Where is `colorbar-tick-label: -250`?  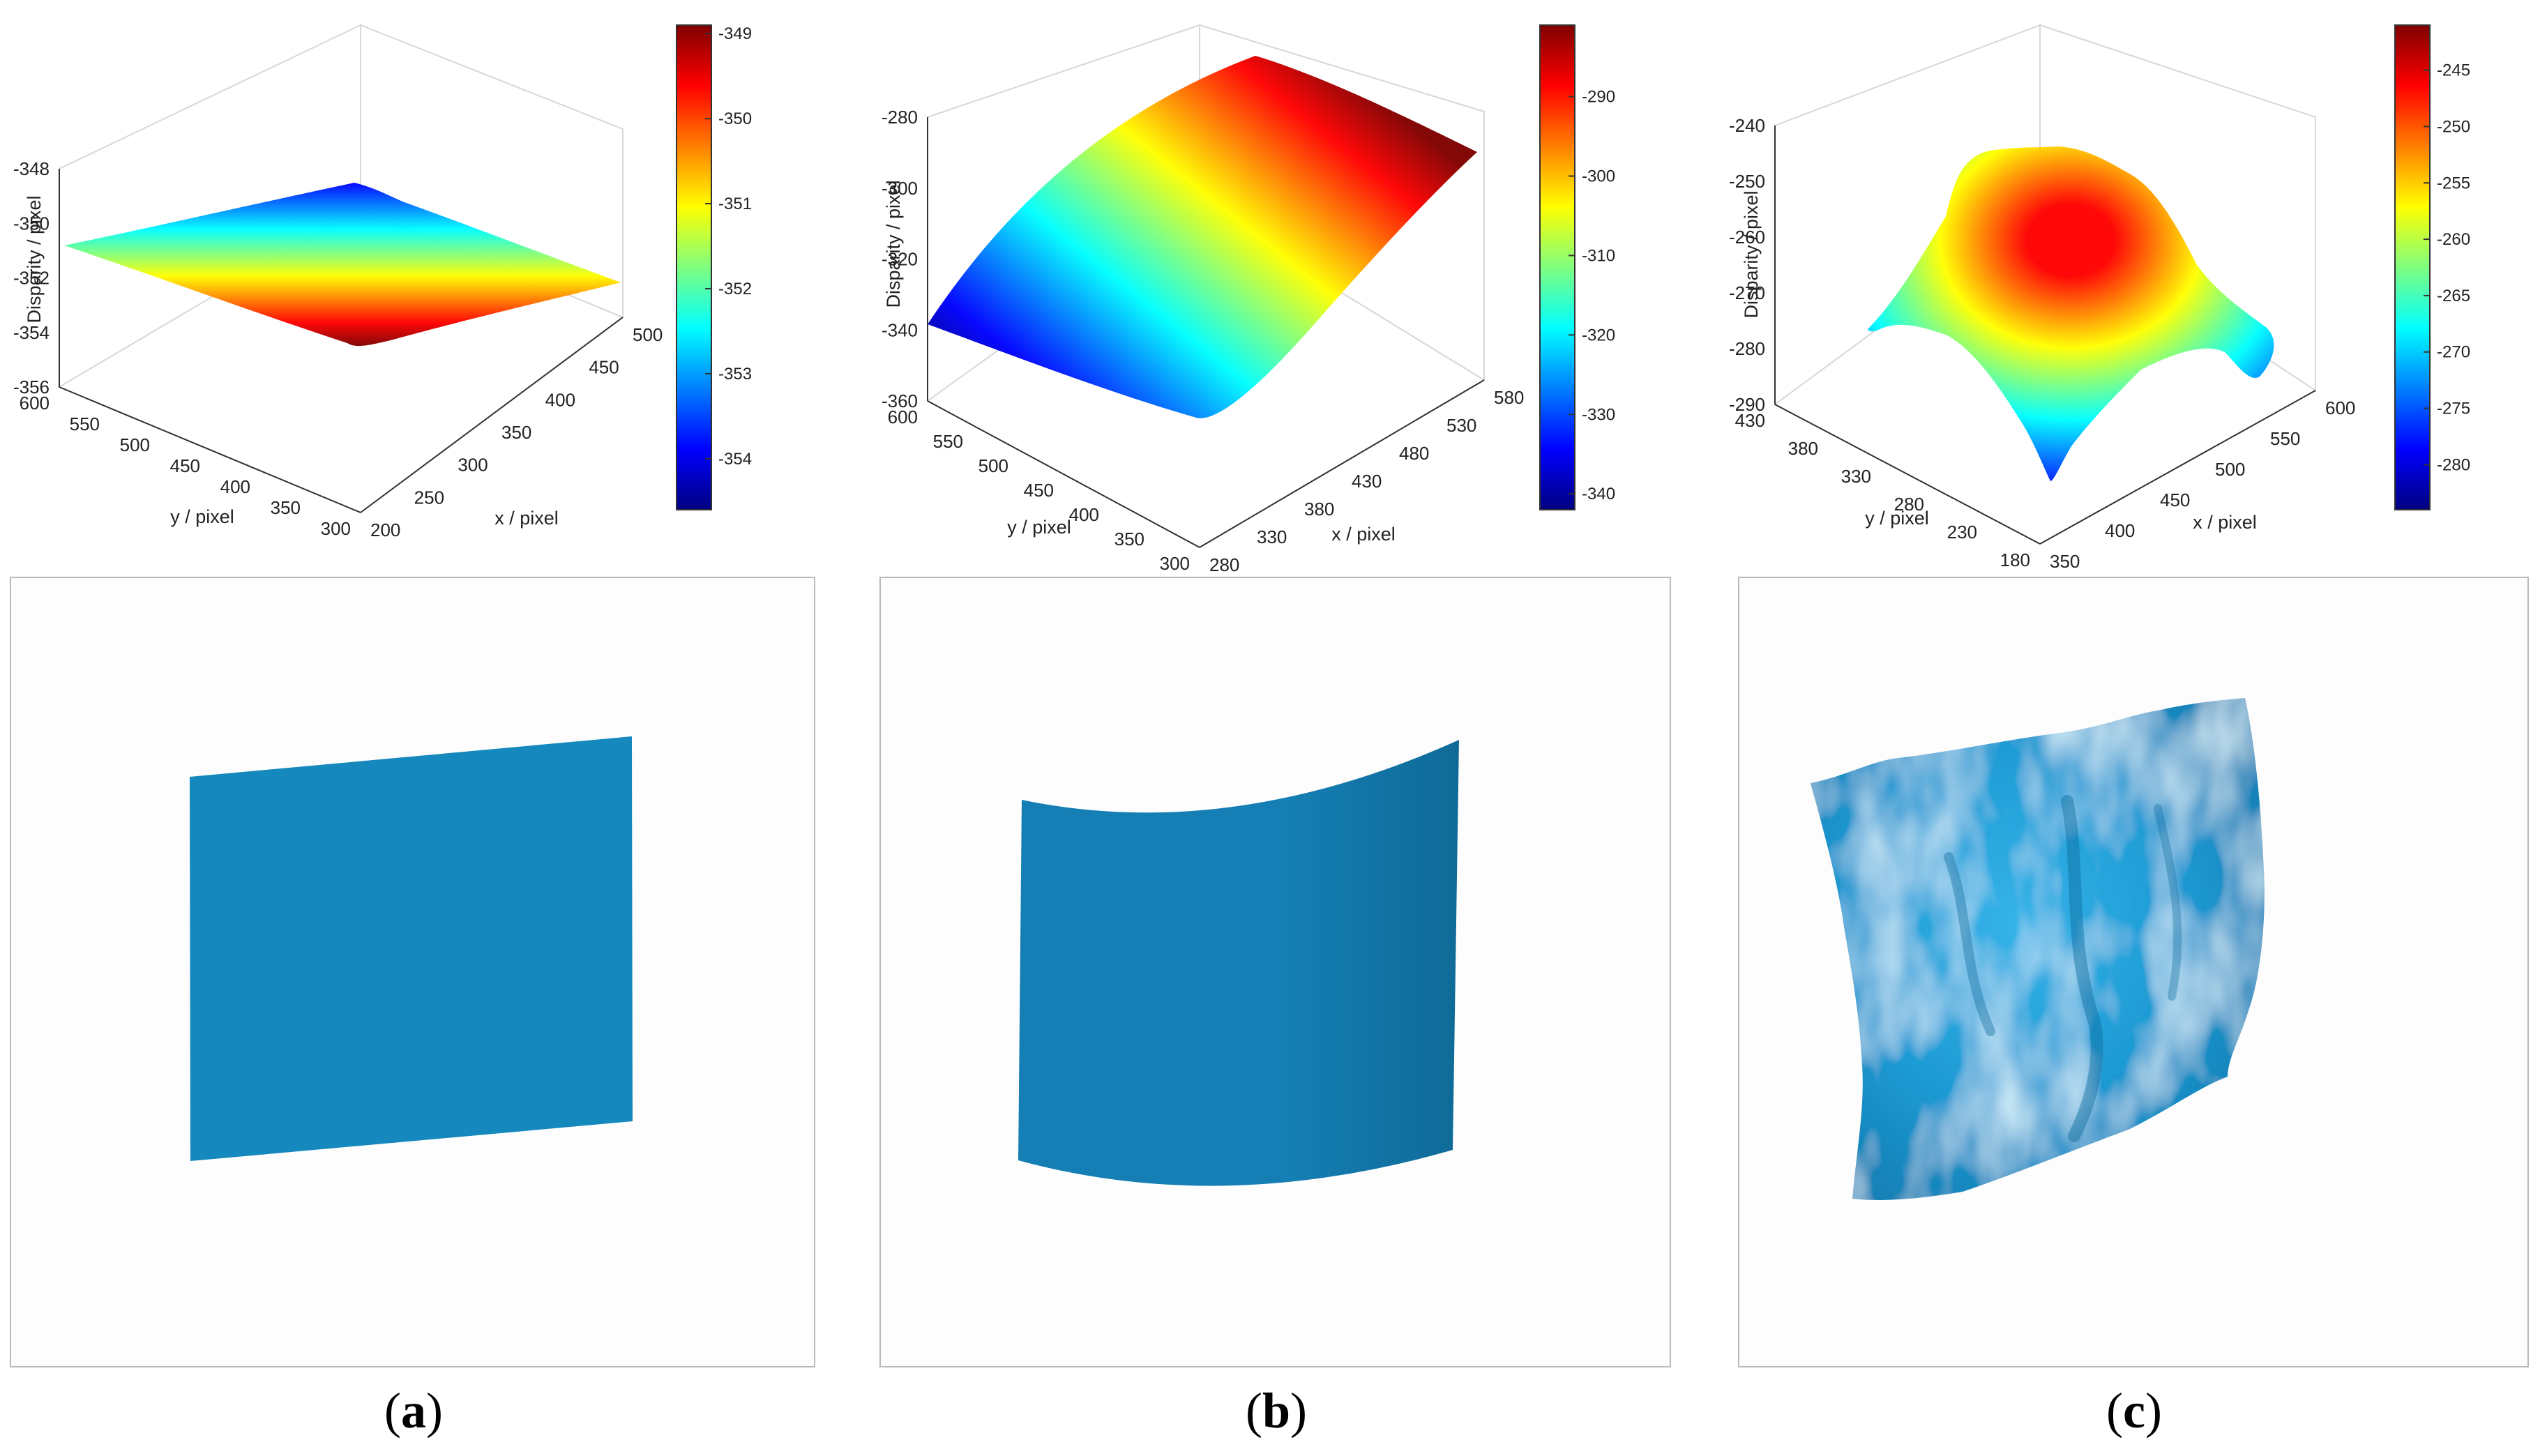
colorbar-tick-label: -250 is located at coordinates (2453, 127).